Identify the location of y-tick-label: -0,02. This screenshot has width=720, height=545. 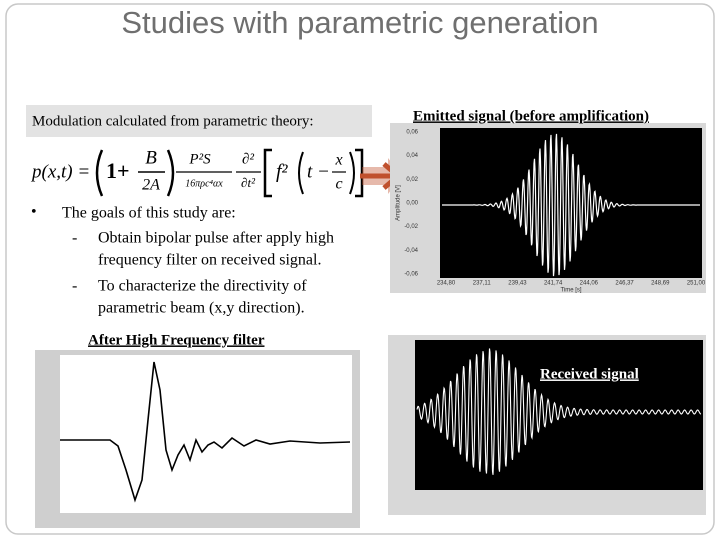
(411, 227).